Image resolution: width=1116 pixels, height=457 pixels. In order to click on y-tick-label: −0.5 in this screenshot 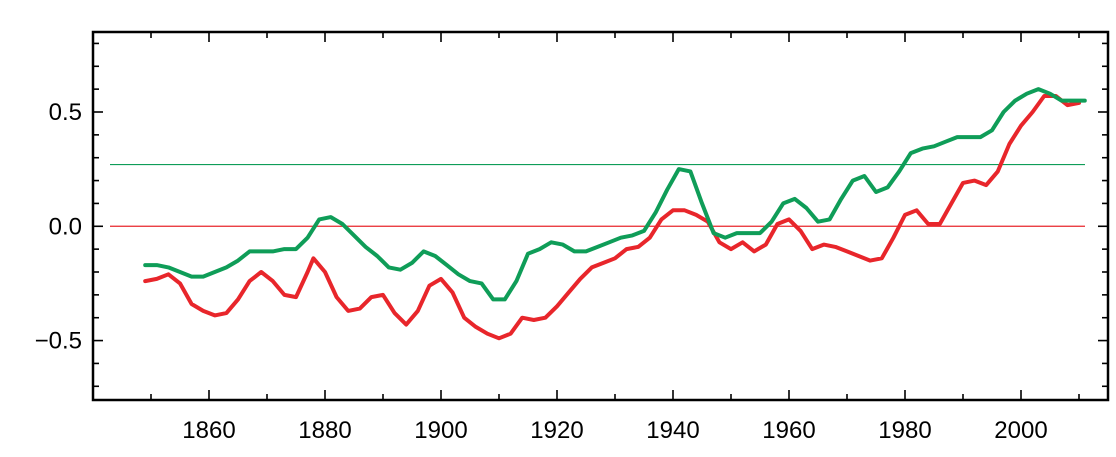, I will do `click(58, 341)`.